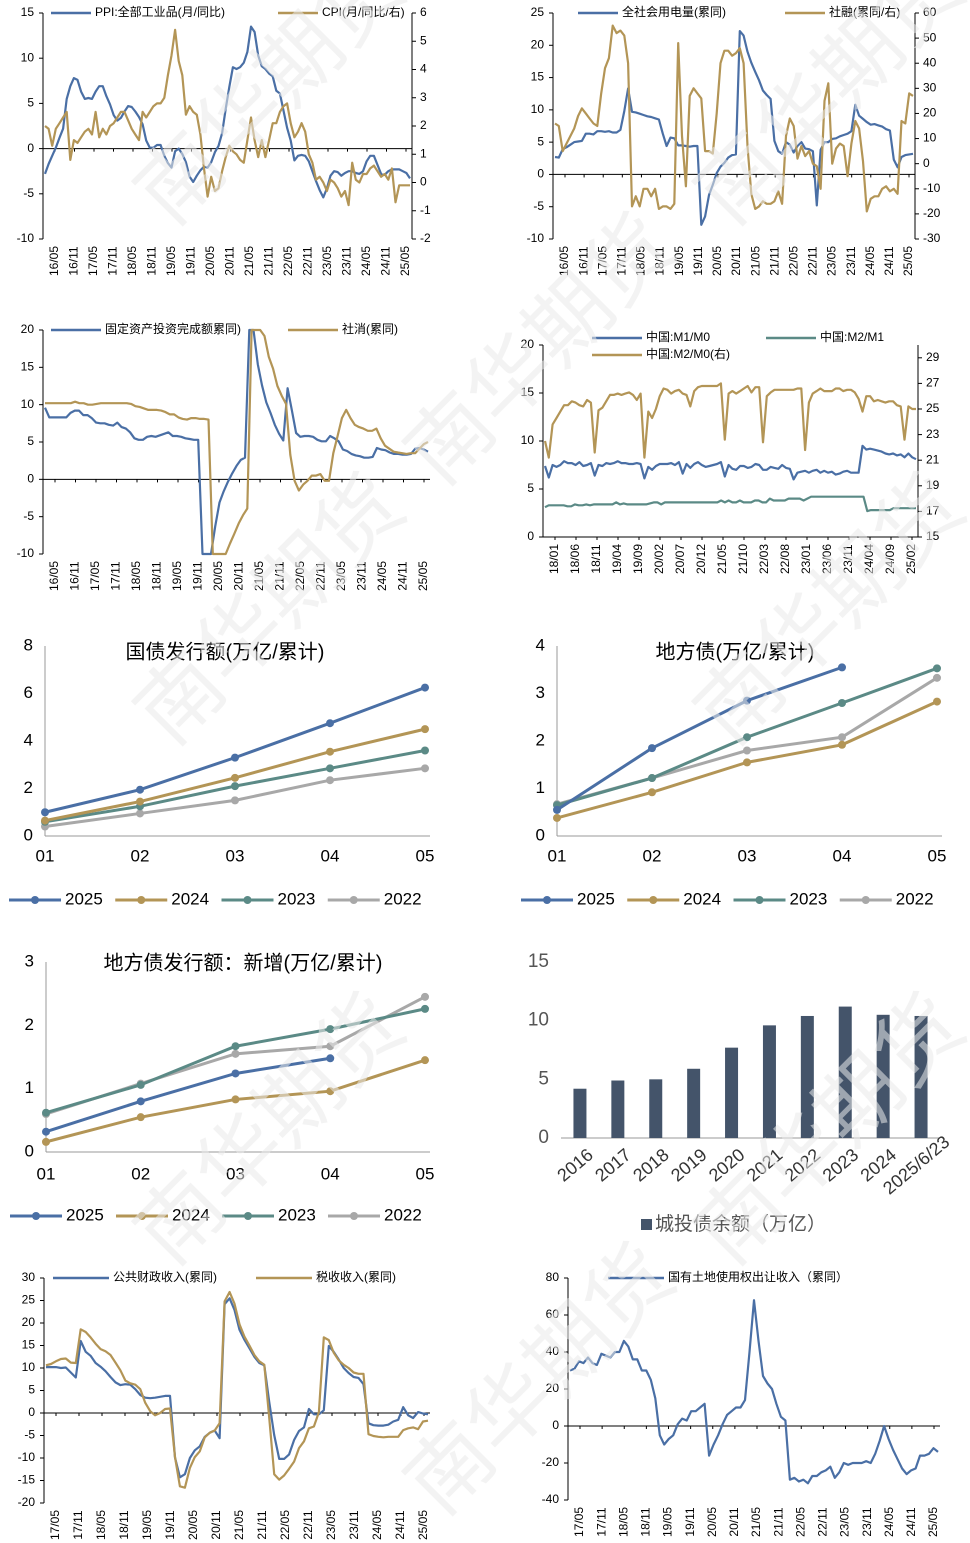  I want to click on x-tick-label: 23/01, so click(806, 559).